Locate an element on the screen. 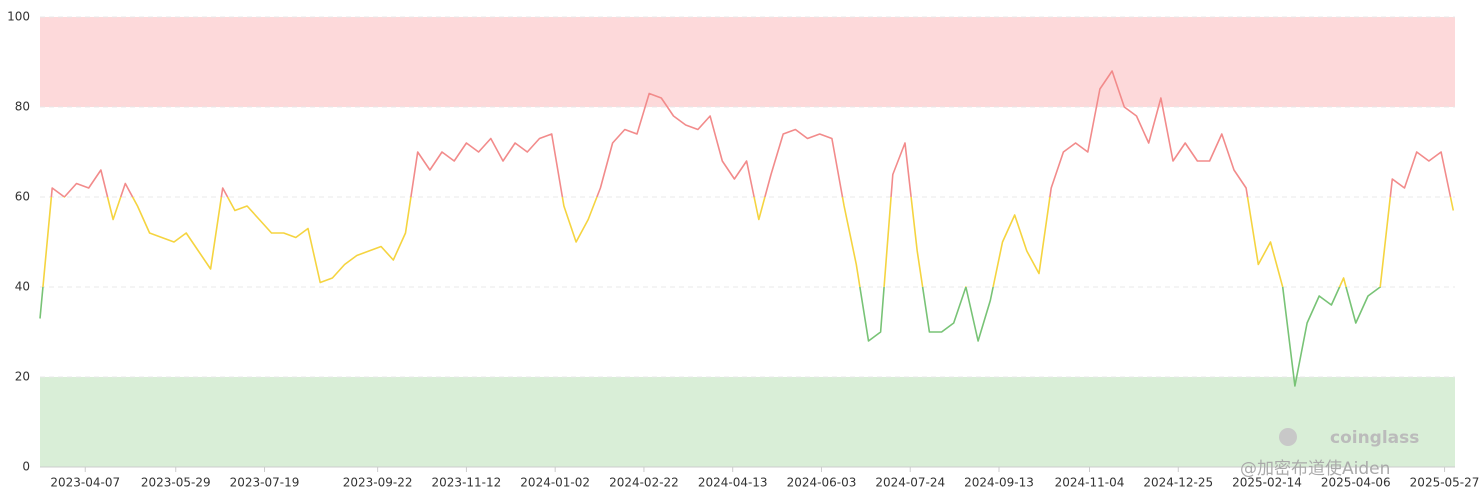  y-tick-label: 60 is located at coordinates (22, 197).